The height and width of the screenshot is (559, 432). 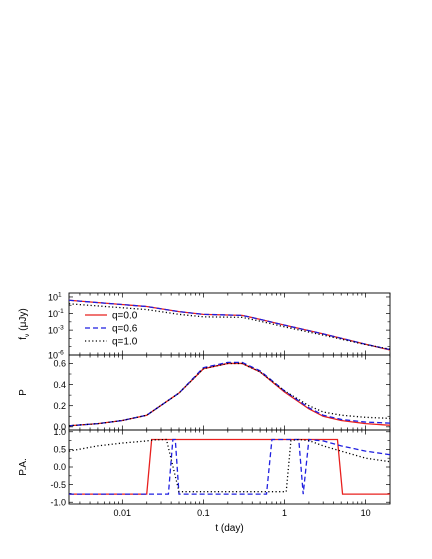 I want to click on y-tick-exponent: -1, so click(x=61, y=311).